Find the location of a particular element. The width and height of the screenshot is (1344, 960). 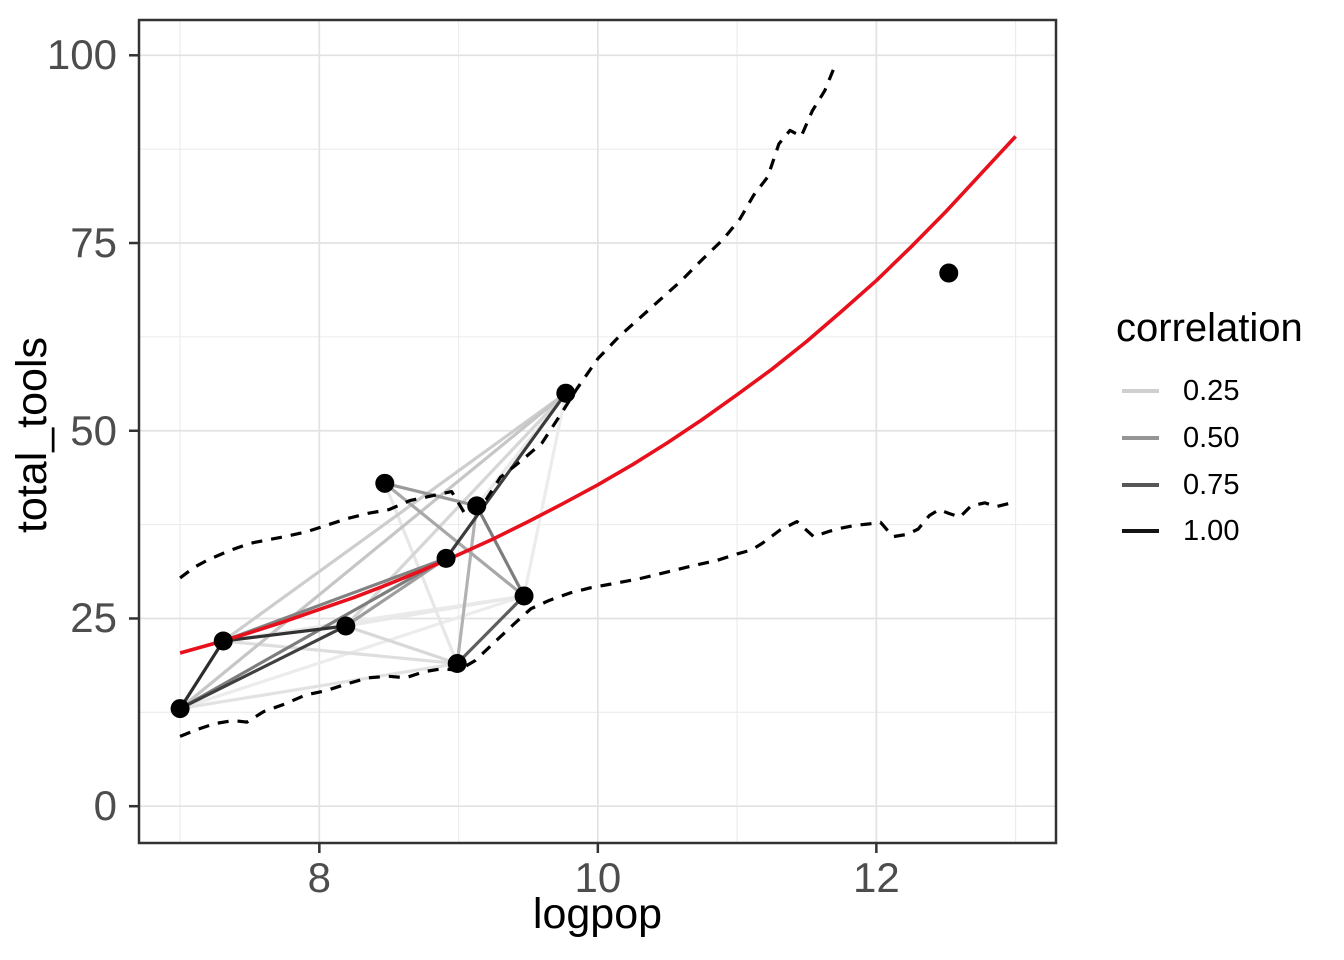

y-tick-label: 75 is located at coordinates (93, 243).